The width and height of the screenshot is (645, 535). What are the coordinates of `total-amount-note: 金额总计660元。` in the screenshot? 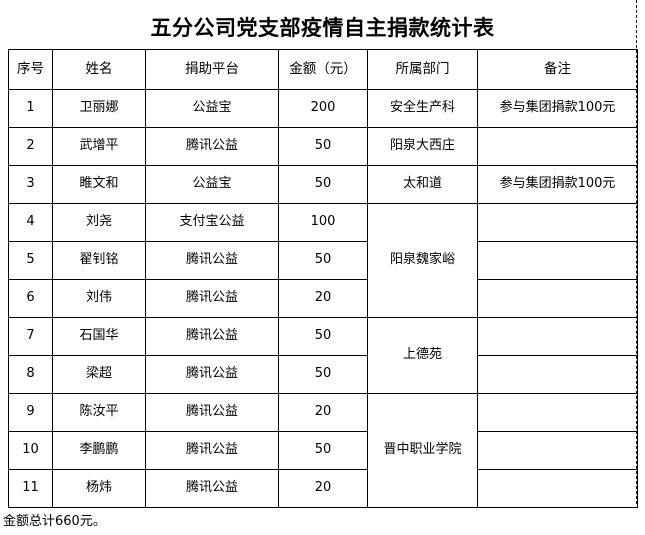 It's located at (54, 521).